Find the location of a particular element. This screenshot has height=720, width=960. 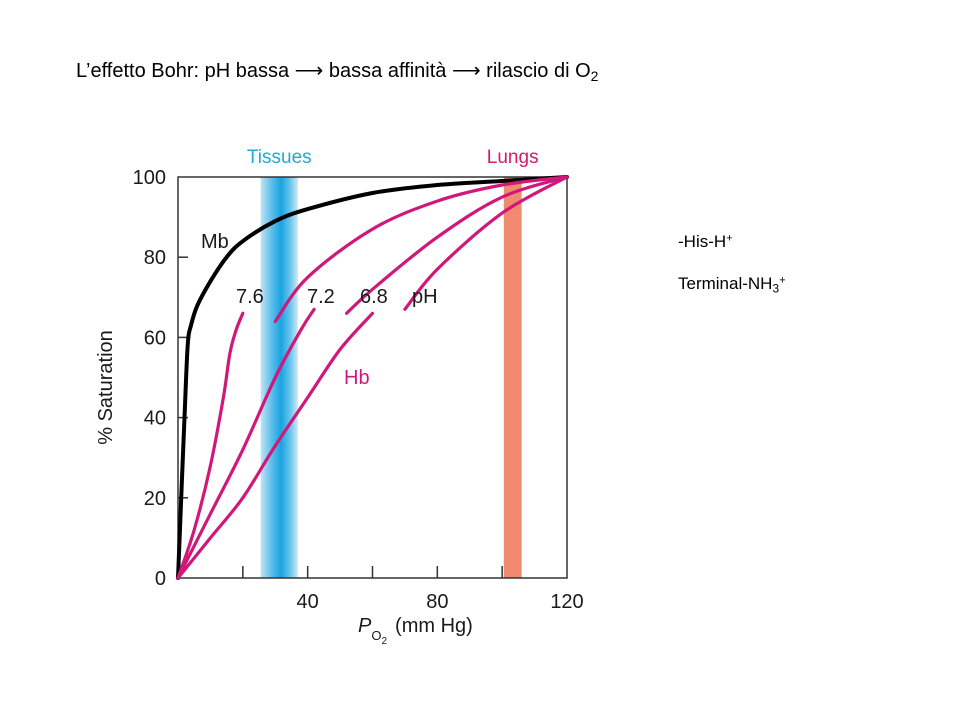

side-note-his: -His-H+ is located at coordinates (705, 242).